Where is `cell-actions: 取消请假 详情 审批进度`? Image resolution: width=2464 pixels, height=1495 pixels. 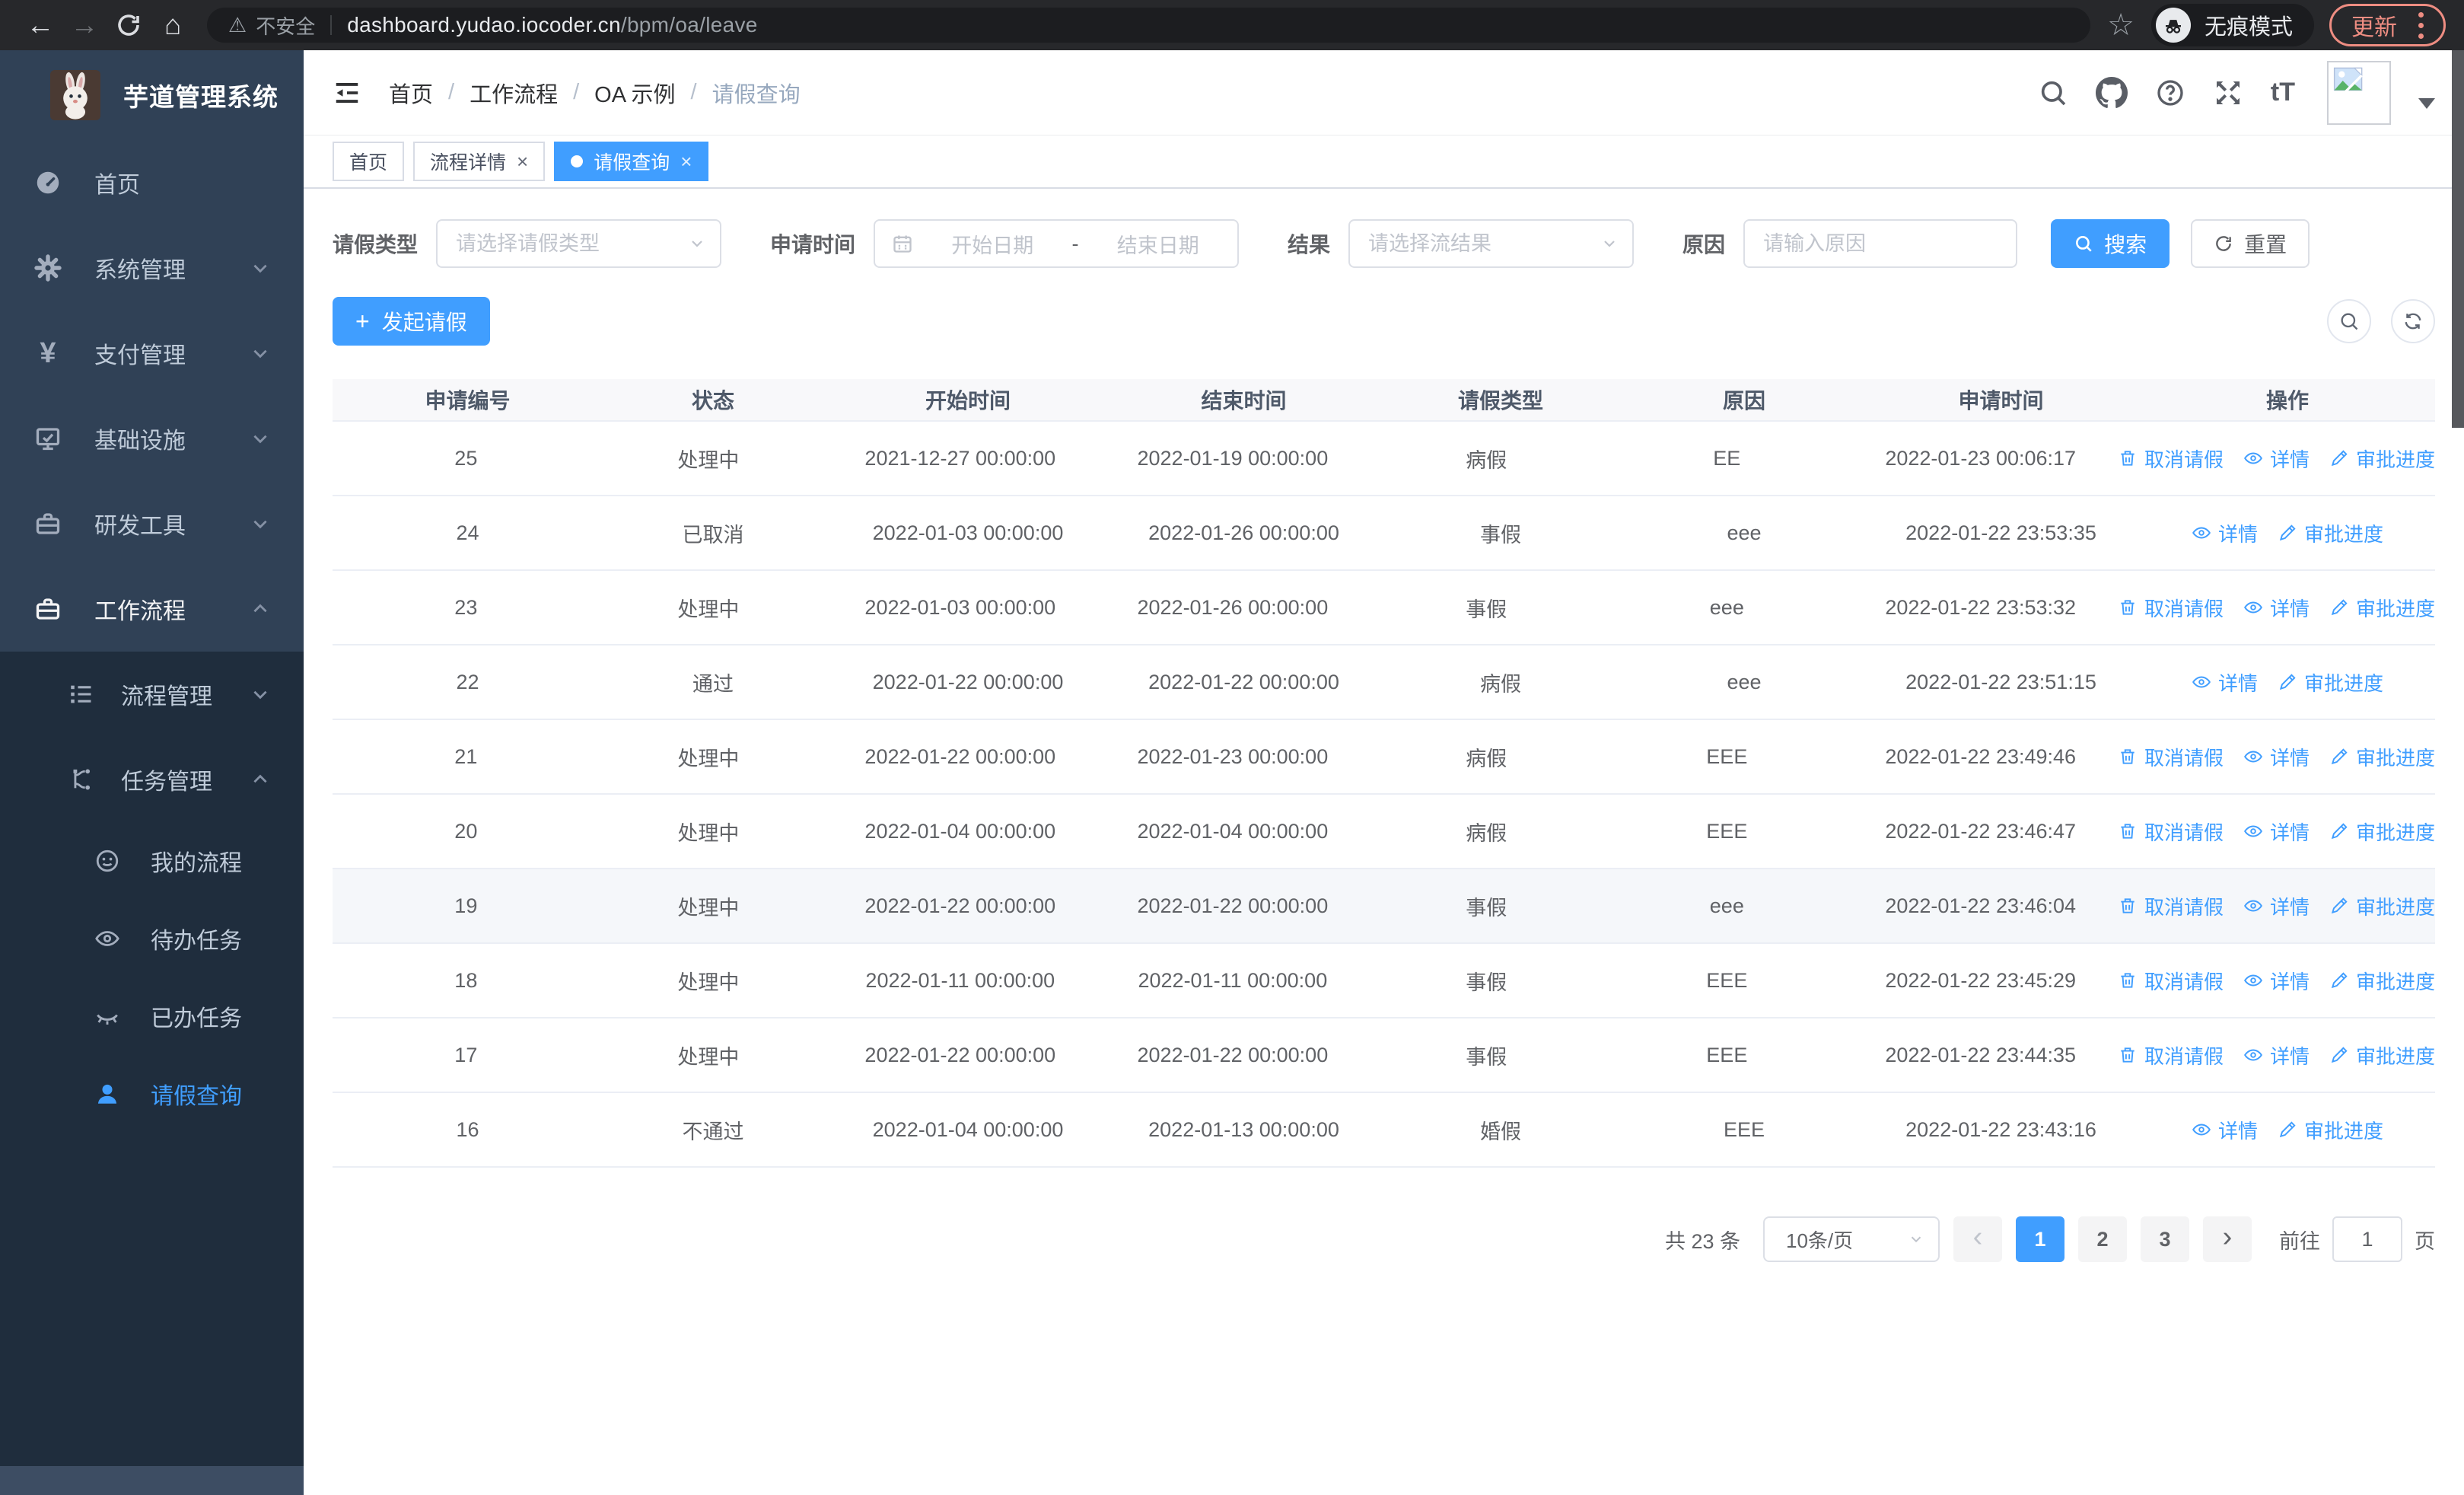 cell-actions: 取消请假 详情 审批进度 is located at coordinates (2276, 832).